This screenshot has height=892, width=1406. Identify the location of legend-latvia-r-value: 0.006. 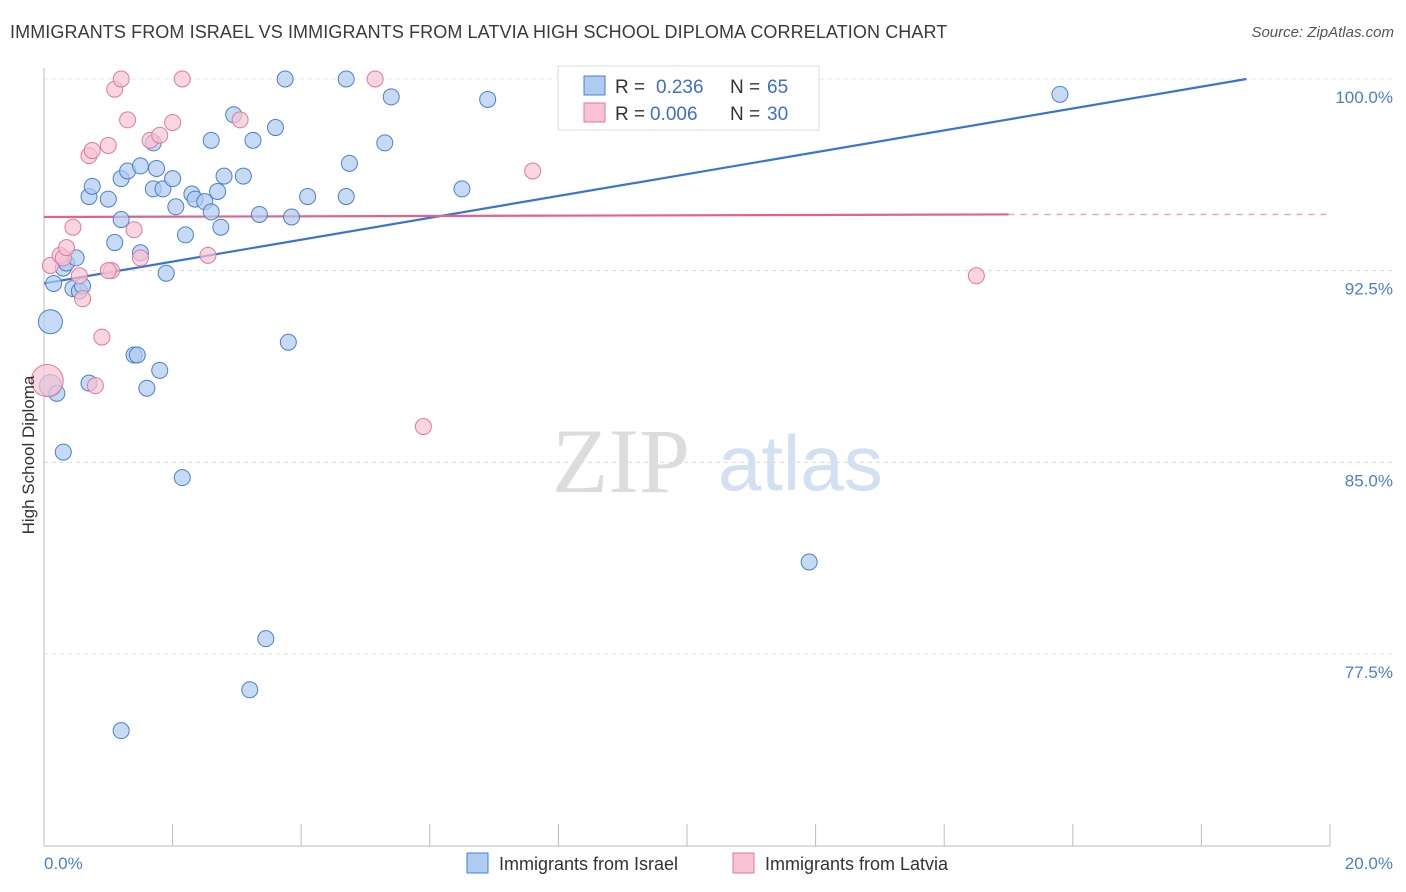
(674, 114).